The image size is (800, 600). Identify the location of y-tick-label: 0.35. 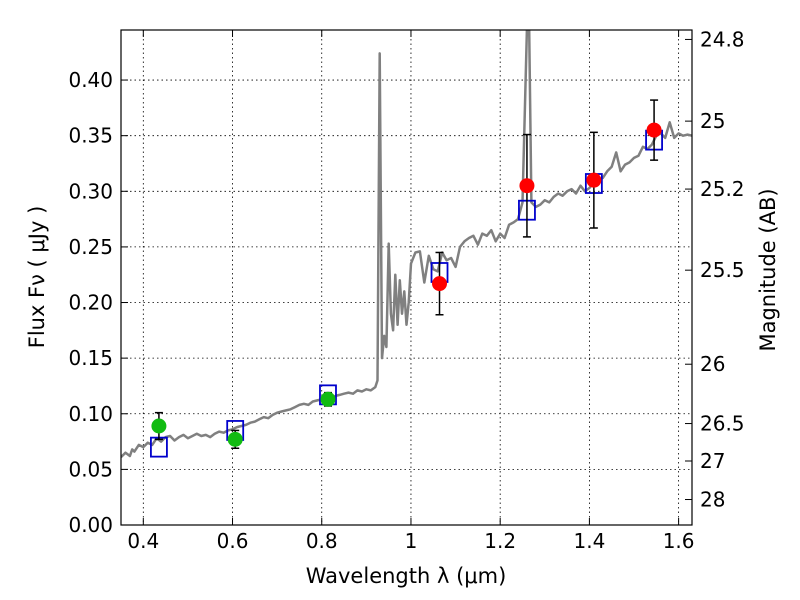
(90, 136).